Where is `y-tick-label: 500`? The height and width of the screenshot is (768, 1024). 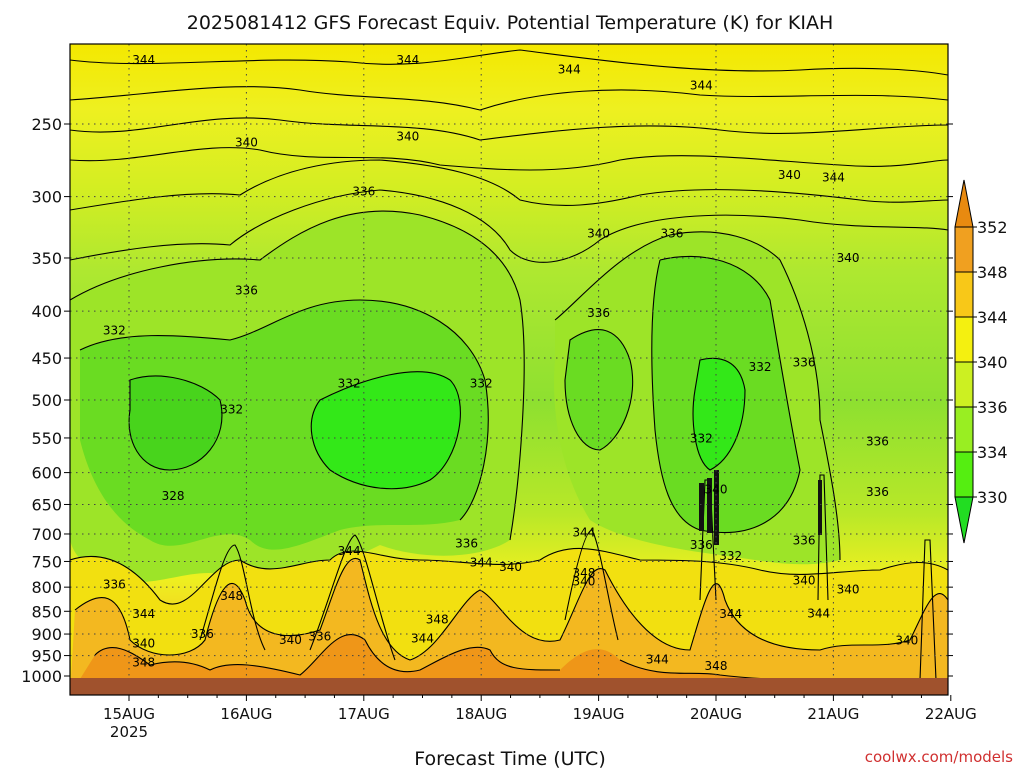 y-tick-label: 500 is located at coordinates (46, 400).